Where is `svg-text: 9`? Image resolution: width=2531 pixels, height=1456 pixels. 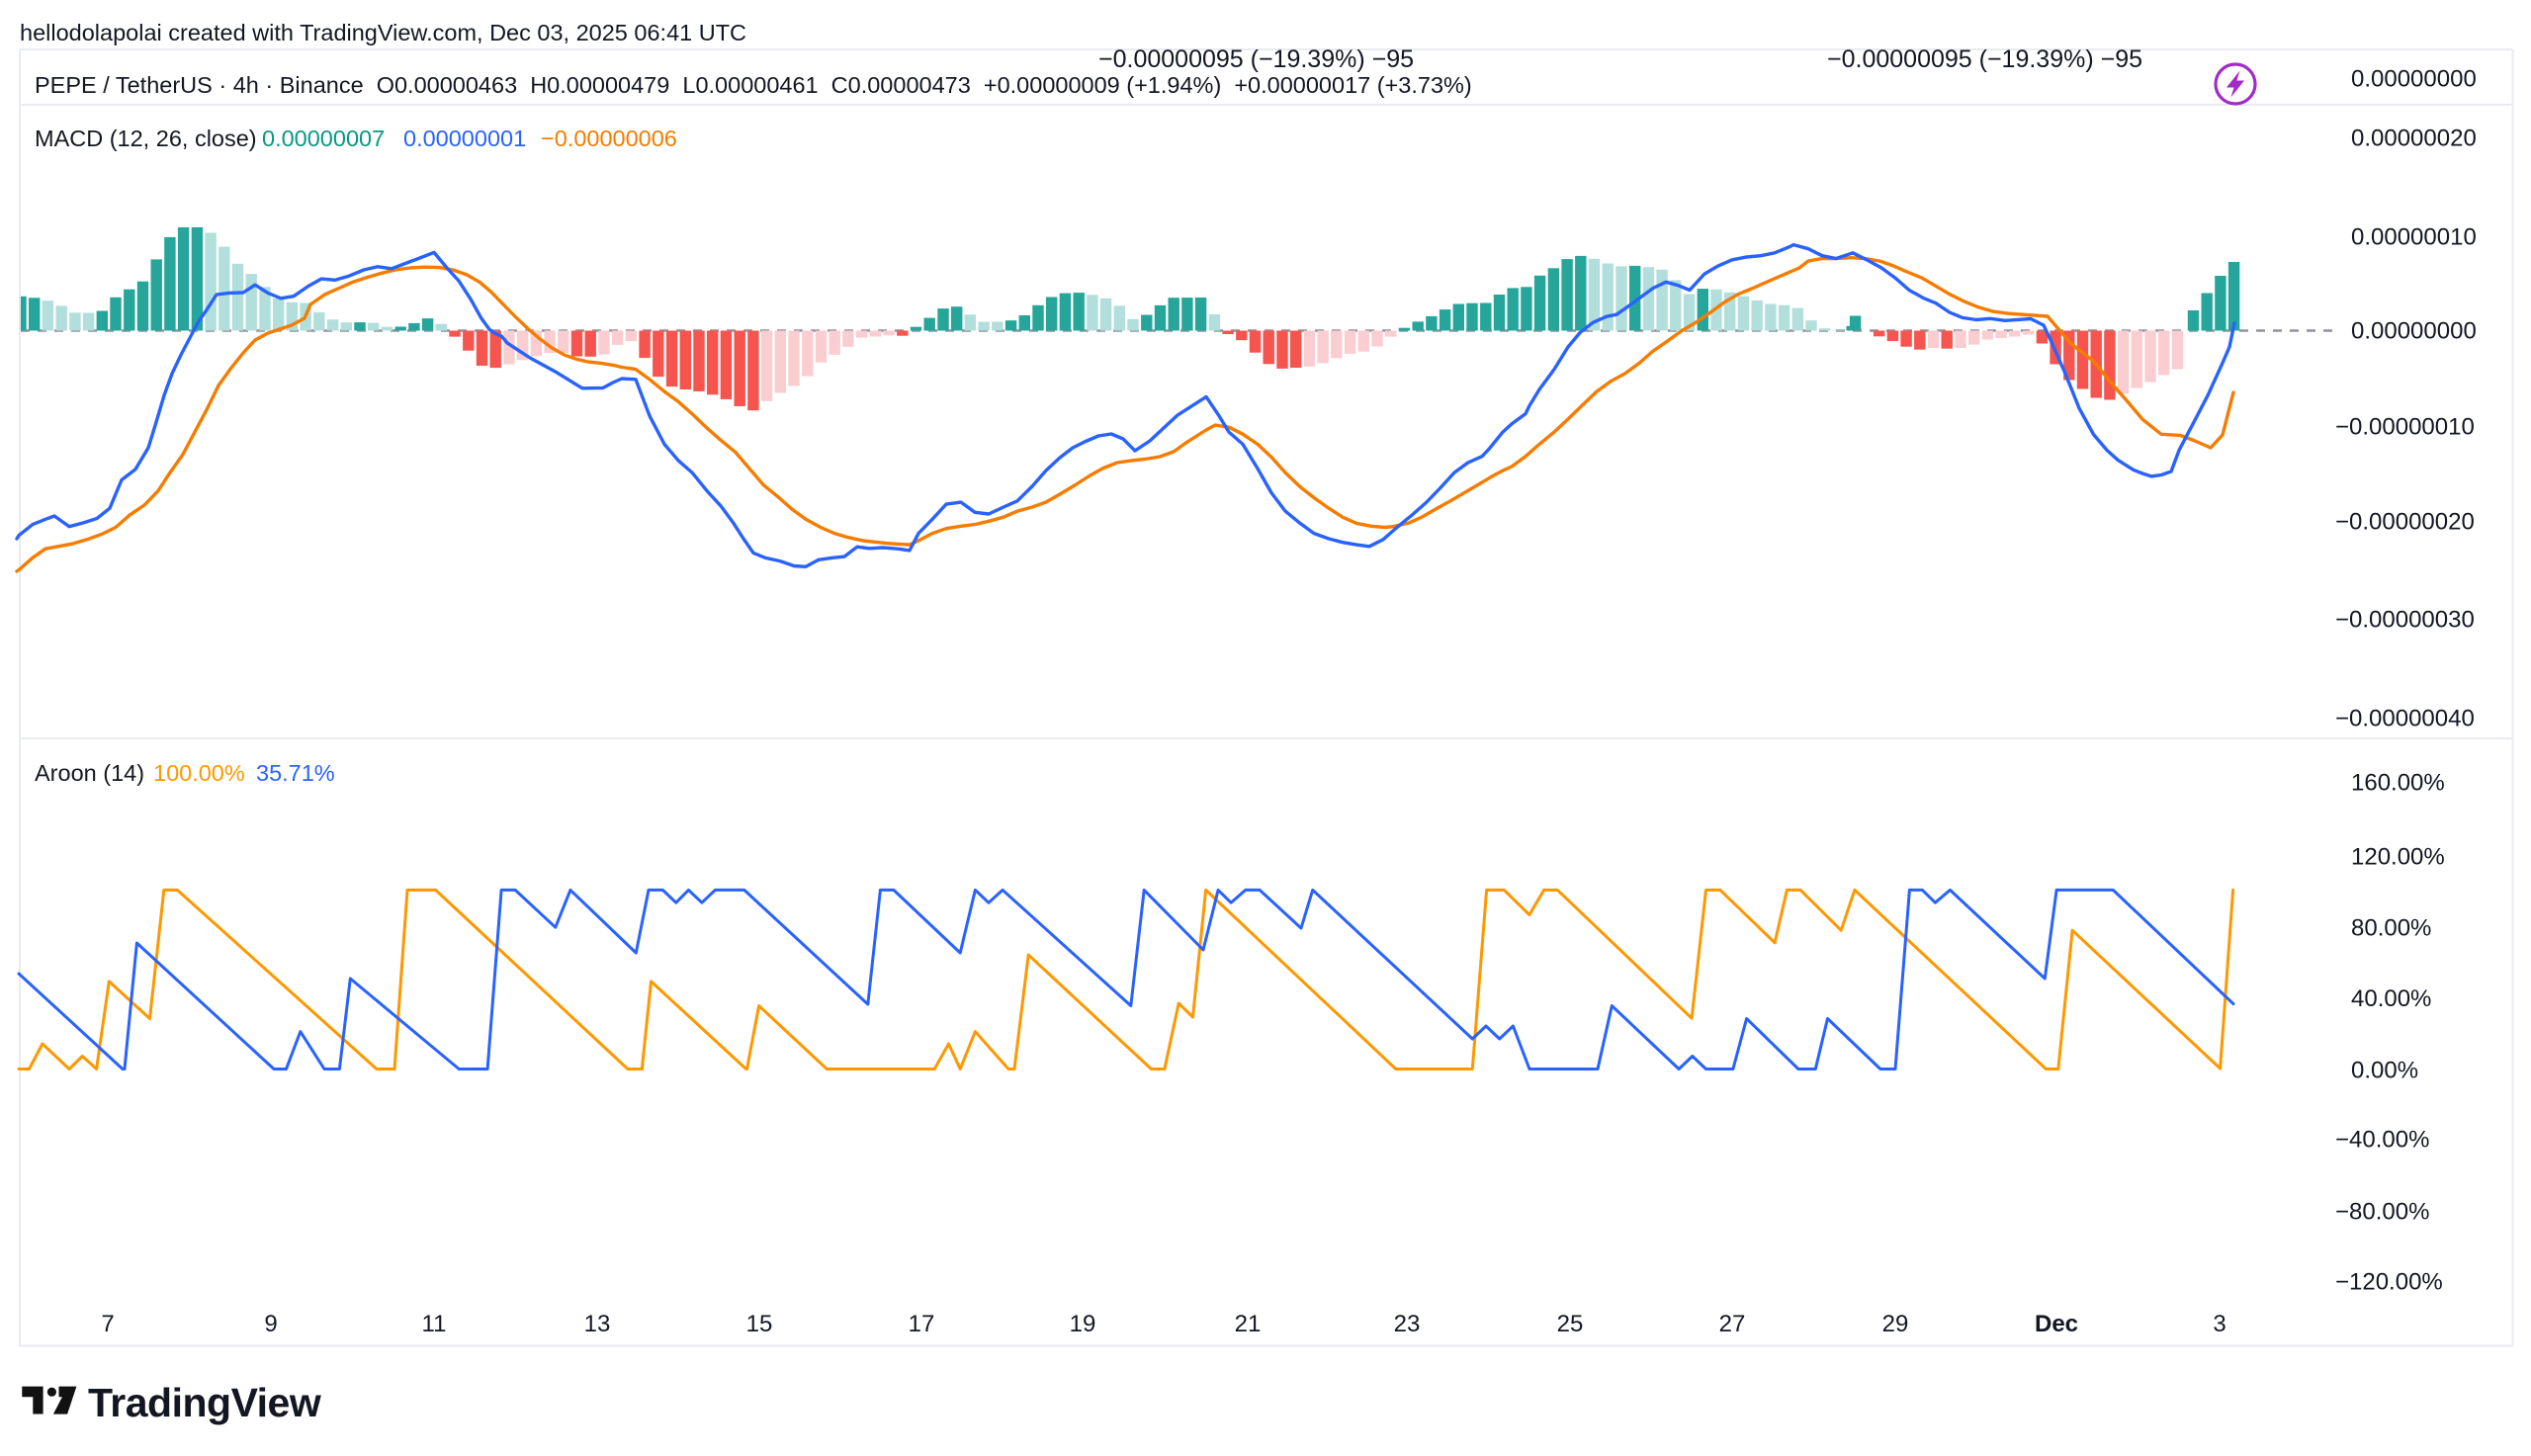 svg-text: 9 is located at coordinates (270, 1324).